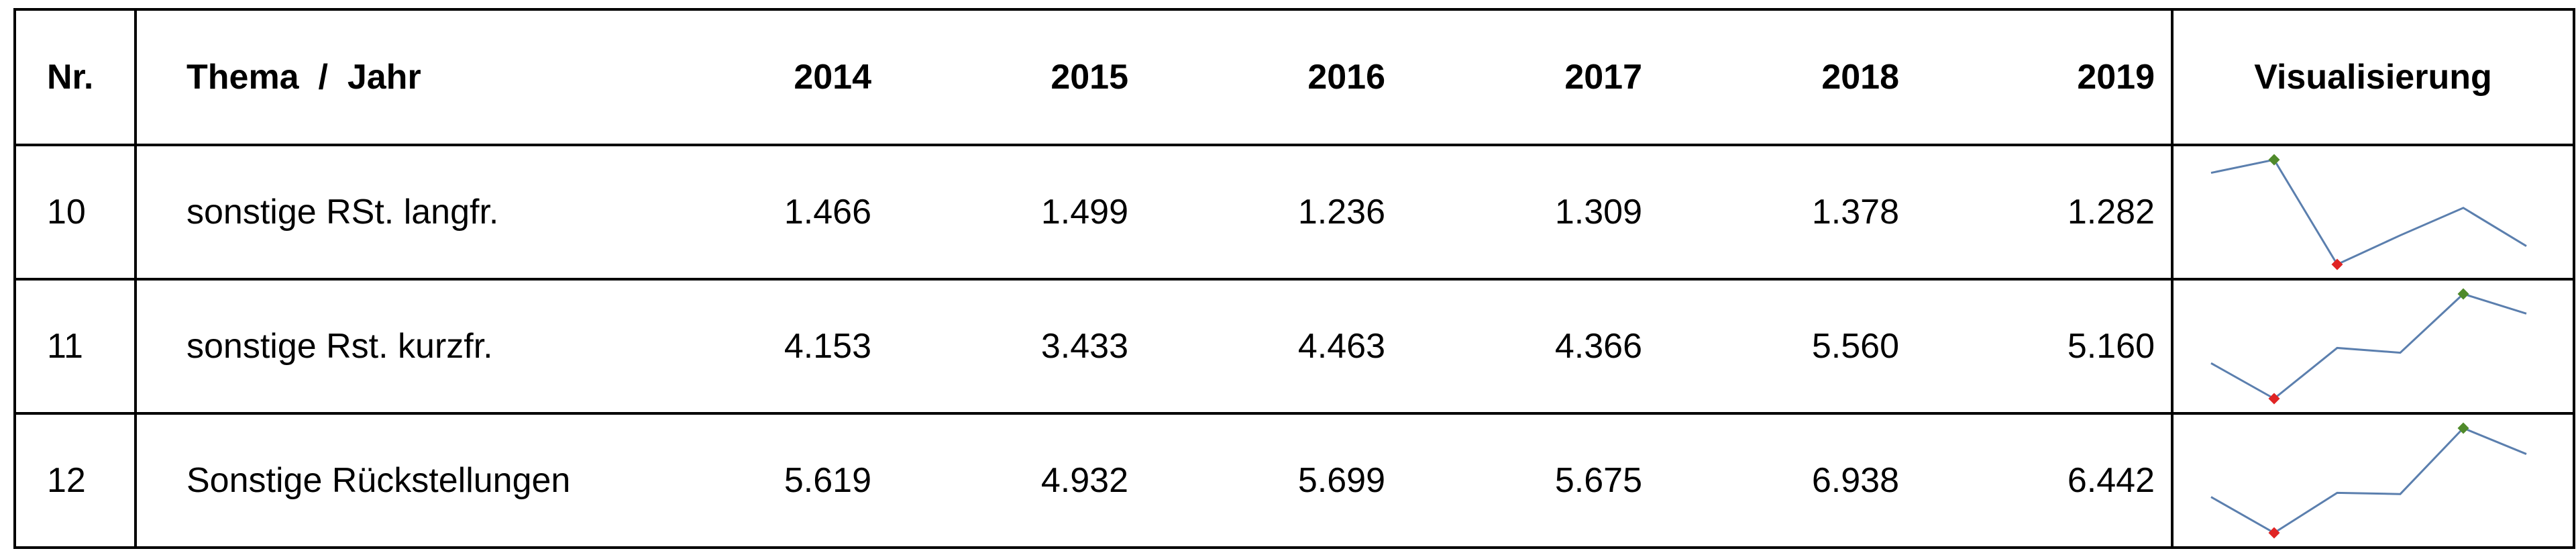 This screenshot has height=557, width=2576. I want to click on row-number: 12, so click(76, 480).